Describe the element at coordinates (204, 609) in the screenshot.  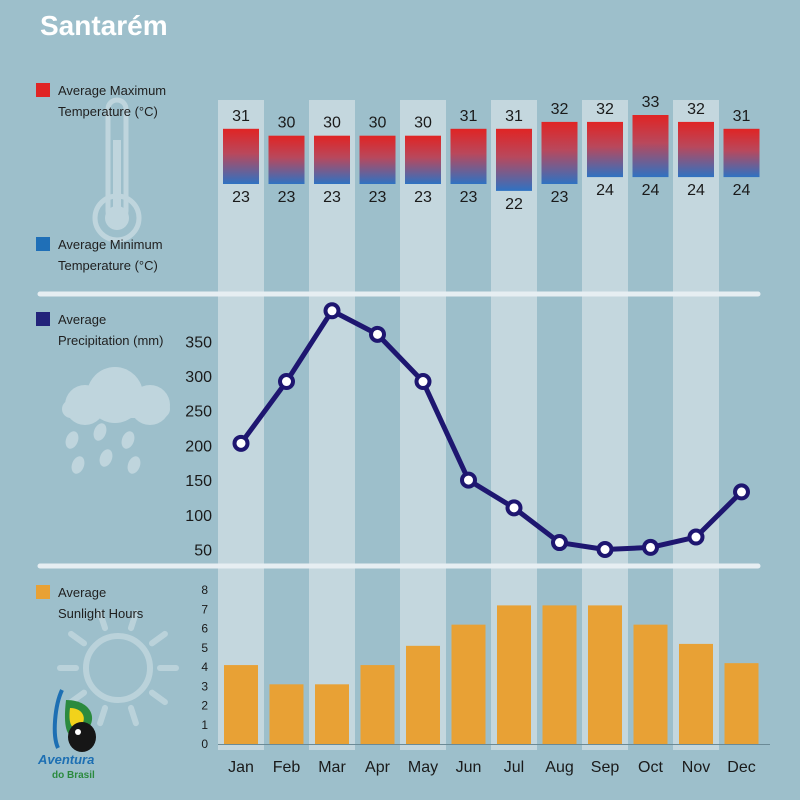
I see `sun-tick-label: 7` at that location.